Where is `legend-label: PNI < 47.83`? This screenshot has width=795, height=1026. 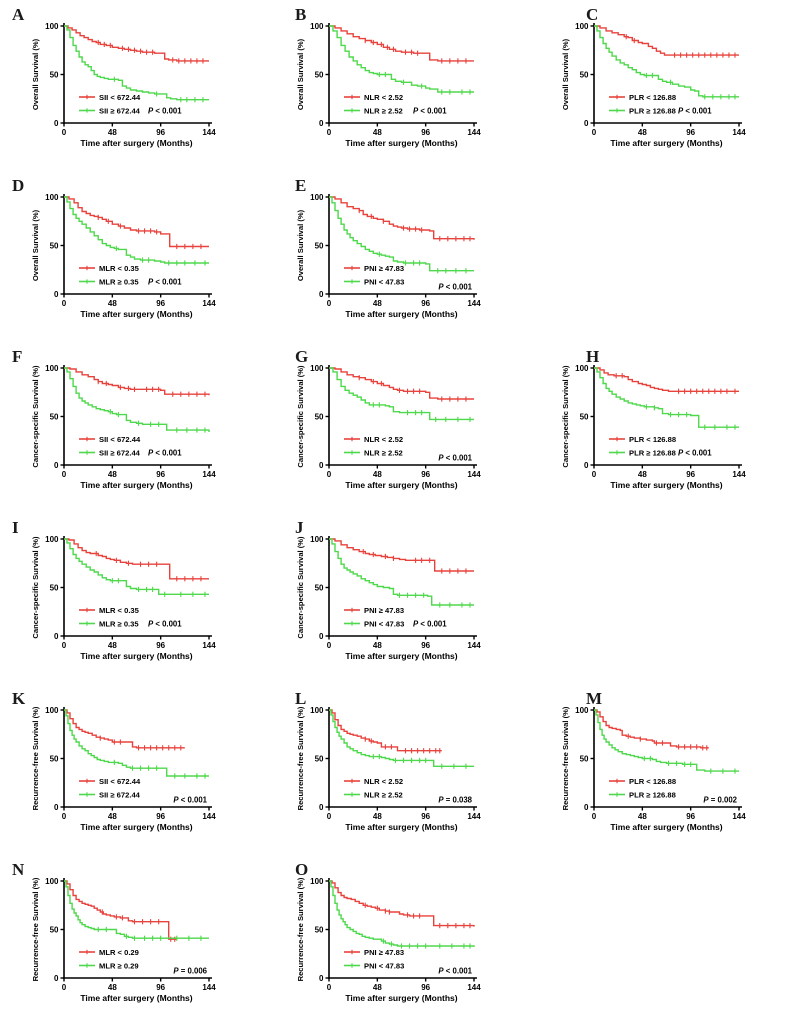 legend-label: PNI < 47.83 is located at coordinates (384, 623).